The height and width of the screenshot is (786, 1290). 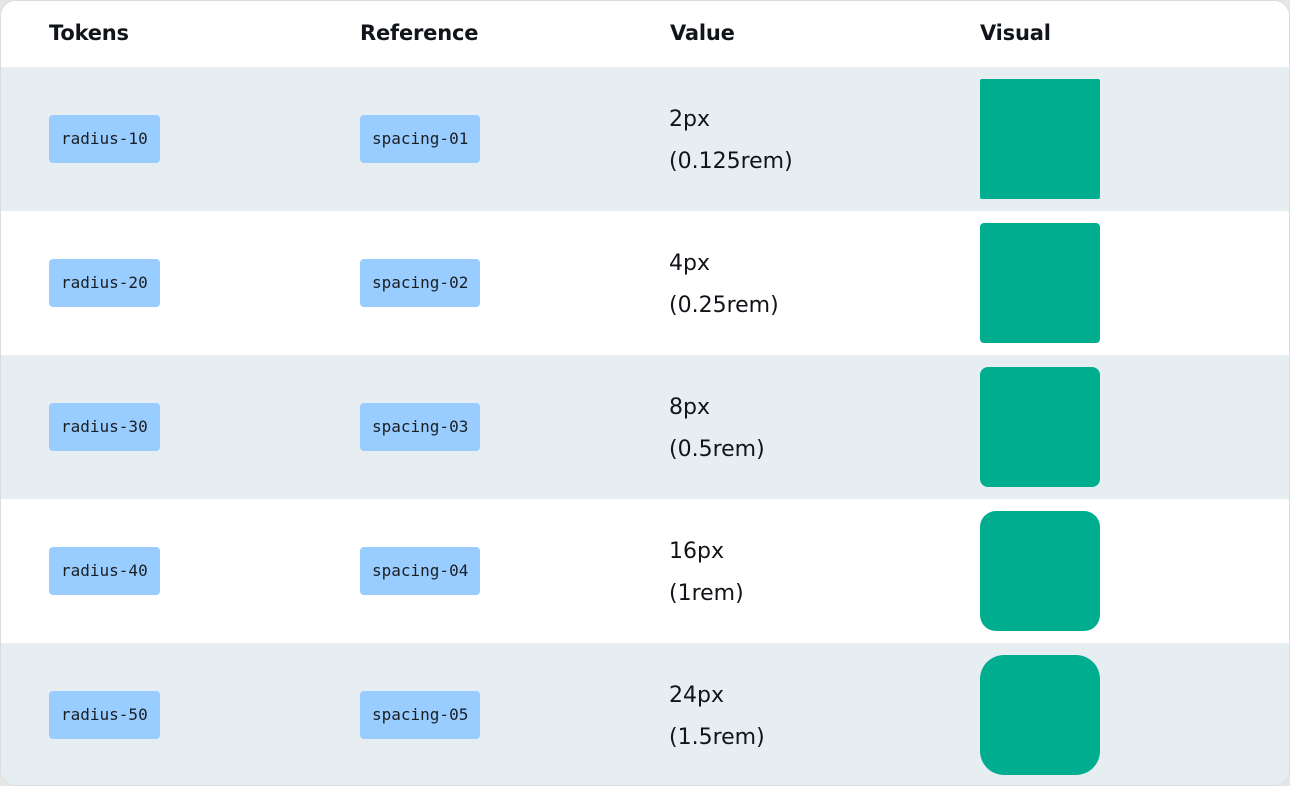 I want to click on value-cell: 4px (0.25rem), so click(x=724, y=285).